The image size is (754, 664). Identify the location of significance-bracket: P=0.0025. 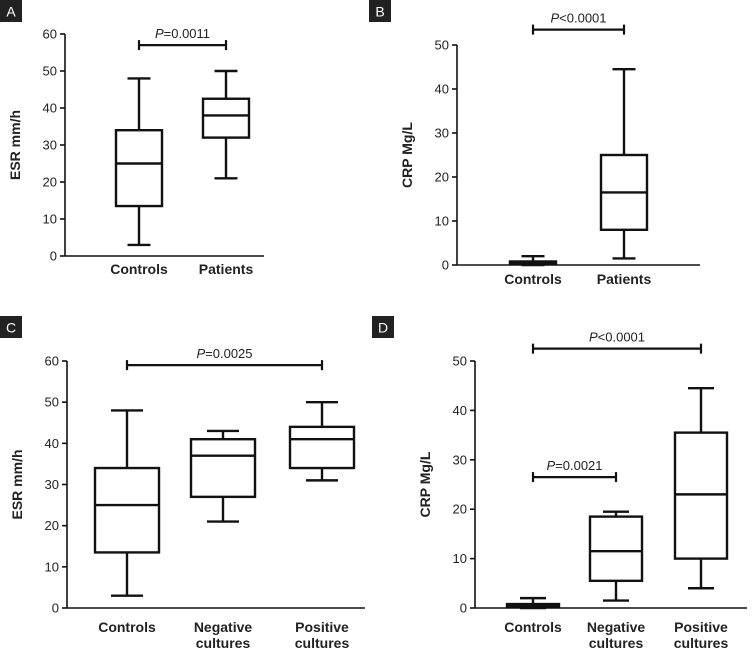
(224, 358).